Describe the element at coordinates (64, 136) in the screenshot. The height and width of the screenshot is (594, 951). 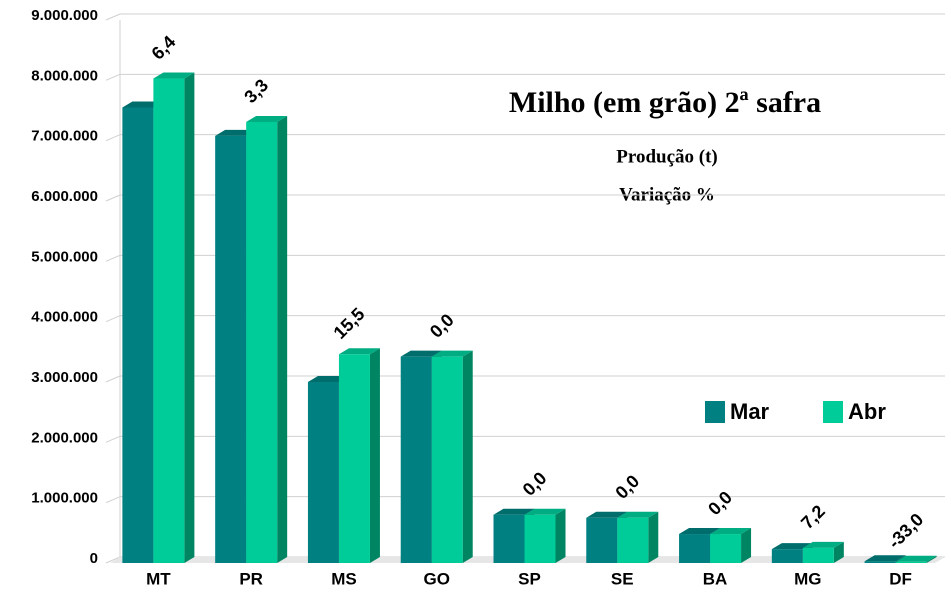
I see `y-tick-label: 7.000.000` at that location.